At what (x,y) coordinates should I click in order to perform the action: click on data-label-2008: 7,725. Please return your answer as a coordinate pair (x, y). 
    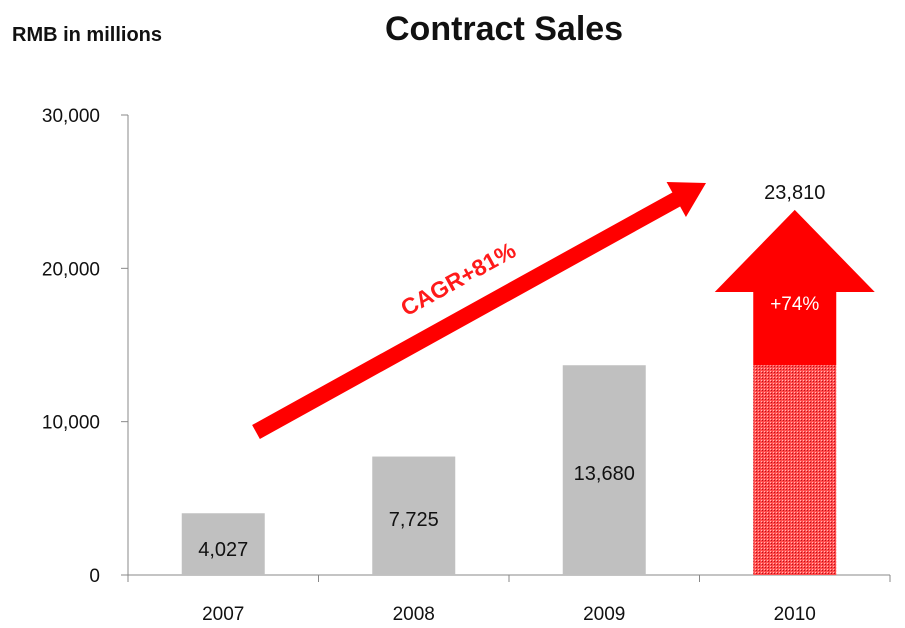
    Looking at the image, I should click on (414, 520).